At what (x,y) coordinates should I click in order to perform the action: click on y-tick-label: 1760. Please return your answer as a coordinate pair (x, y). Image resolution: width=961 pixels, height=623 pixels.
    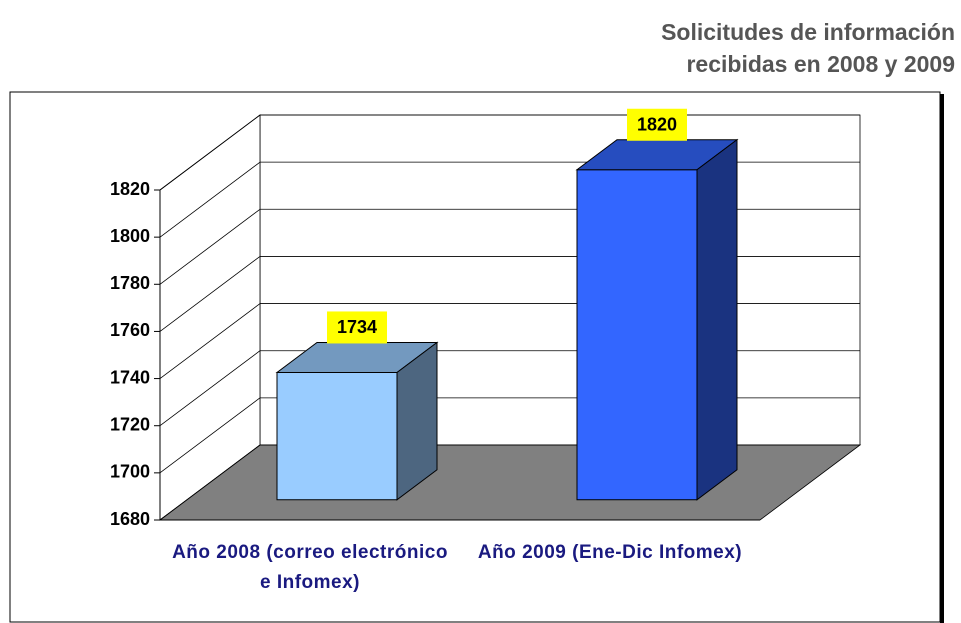
    Looking at the image, I should click on (130, 330).